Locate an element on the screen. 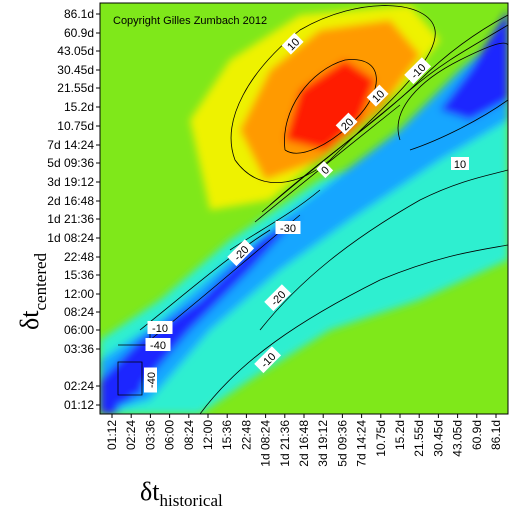  y-tick-label: 21.55d is located at coordinates (75, 88).